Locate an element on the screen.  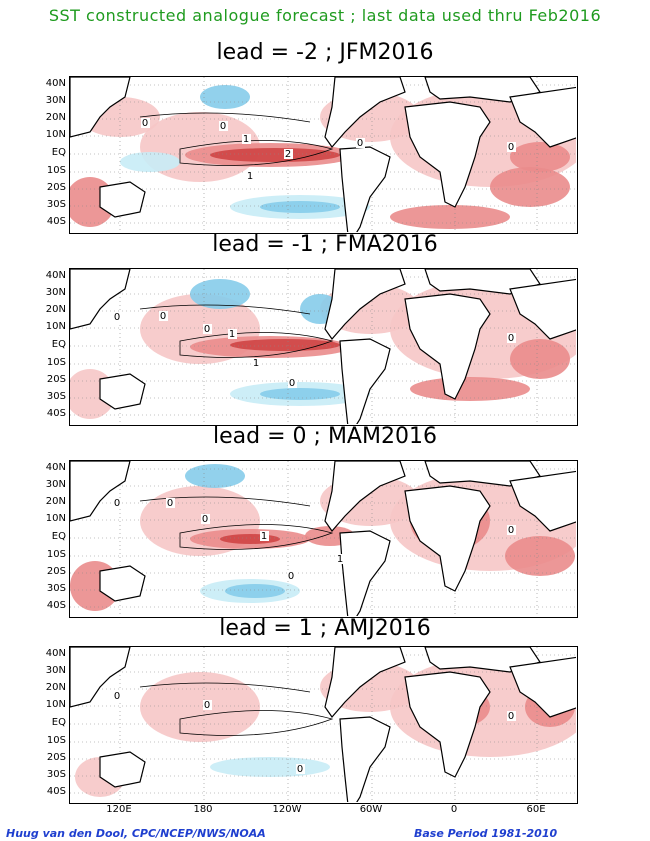
panel-title-2: lead = -1 ; FMA2016 is located at coordinates (325, 244).